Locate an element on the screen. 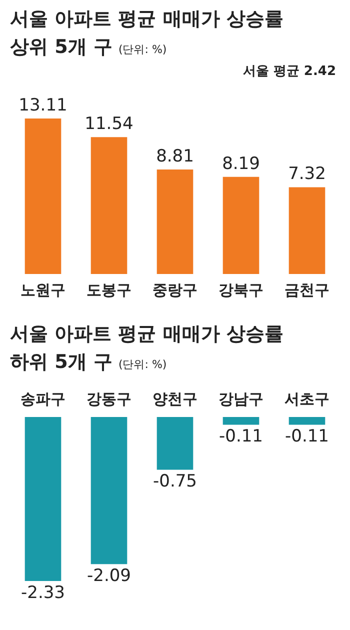 The width and height of the screenshot is (350, 630). chart-subtitle: 하위 5개 구 is located at coordinates (61, 362).